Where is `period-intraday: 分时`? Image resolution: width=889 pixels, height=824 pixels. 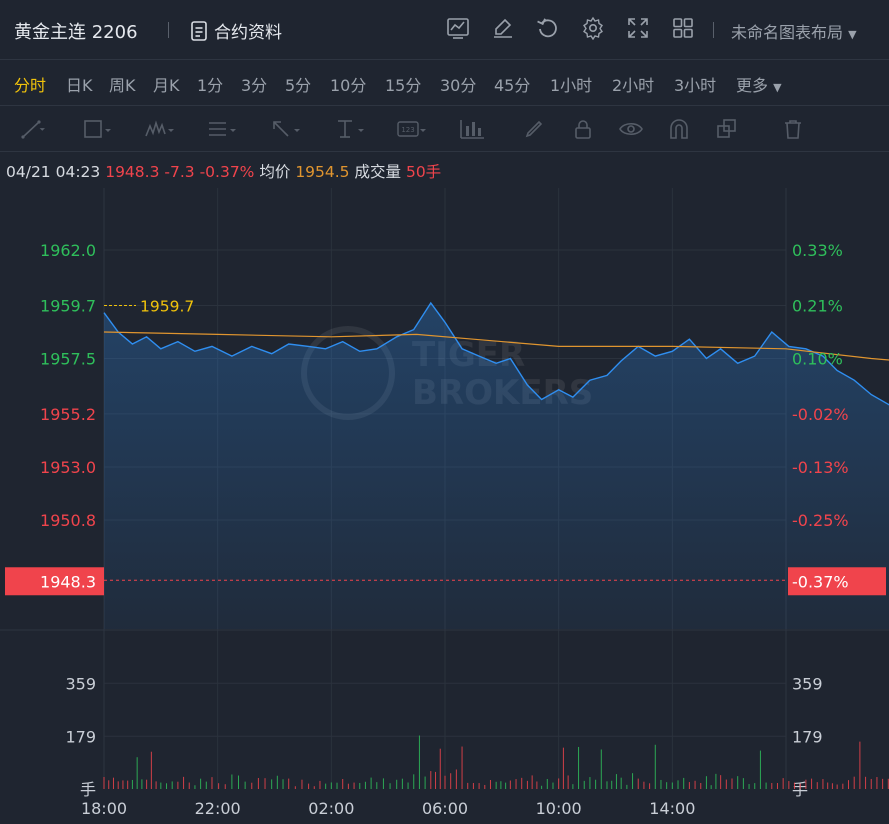 period-intraday: 分时 is located at coordinates (30, 85).